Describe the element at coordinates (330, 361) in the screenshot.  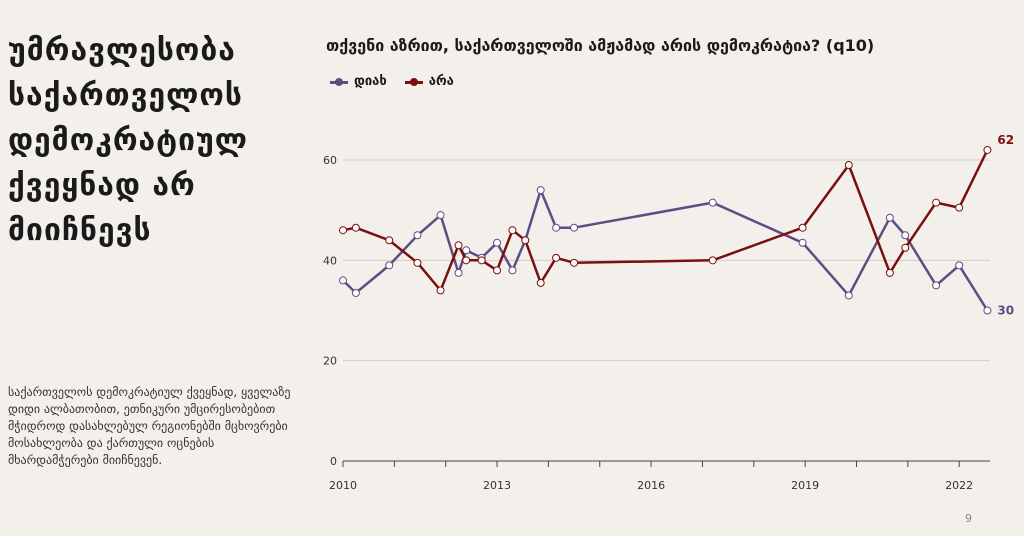
I see `y-tick-label: 20` at that location.